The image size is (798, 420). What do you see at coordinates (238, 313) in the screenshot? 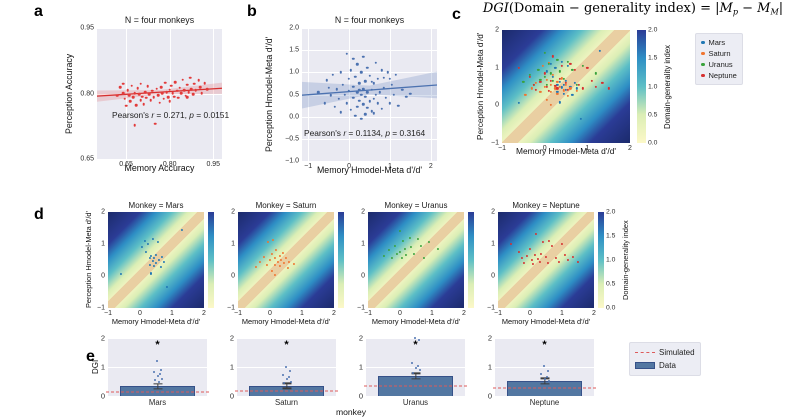
I see `x-tick-label: −1` at bounding box center [238, 313].